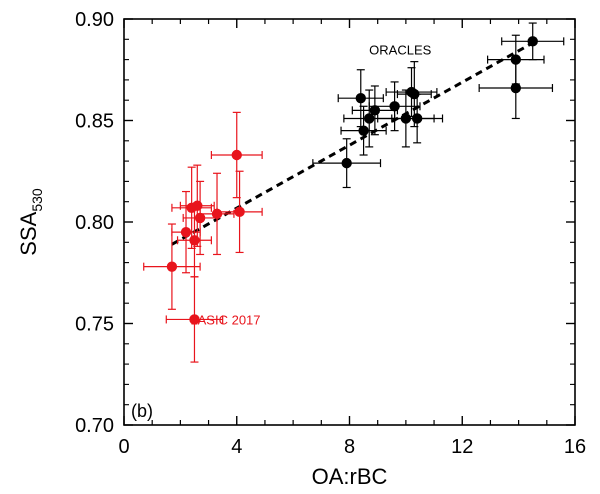 This screenshot has width=600, height=494. Describe the element at coordinates (400, 49) in the screenshot. I see `annotation-oracles: ORACLES` at that location.